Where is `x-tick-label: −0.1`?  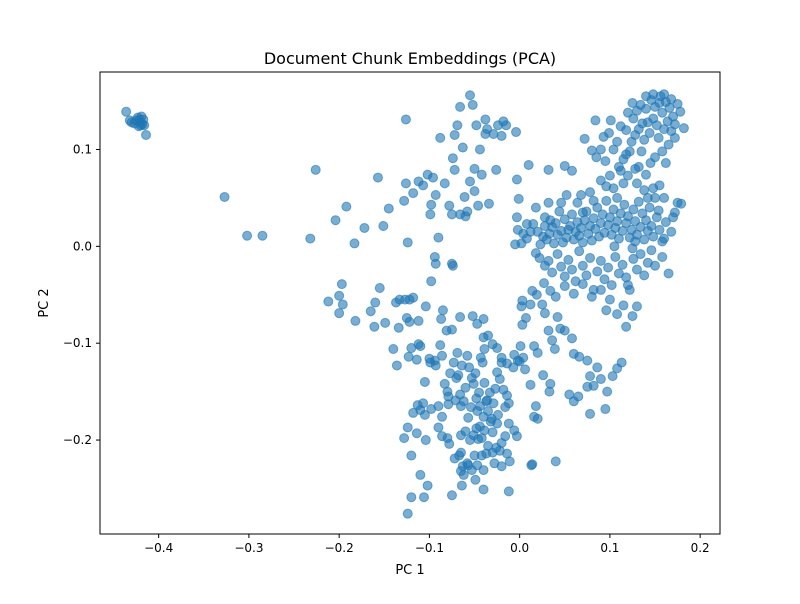
x-tick-label: −0.1 is located at coordinates (429, 548).